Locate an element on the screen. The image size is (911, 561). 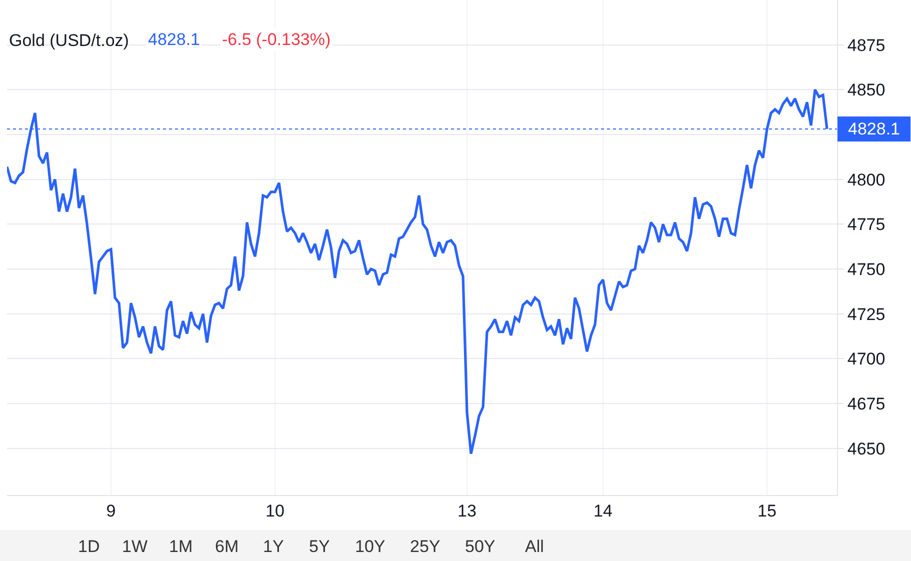
y-tick-label: 4650 is located at coordinates (866, 448).